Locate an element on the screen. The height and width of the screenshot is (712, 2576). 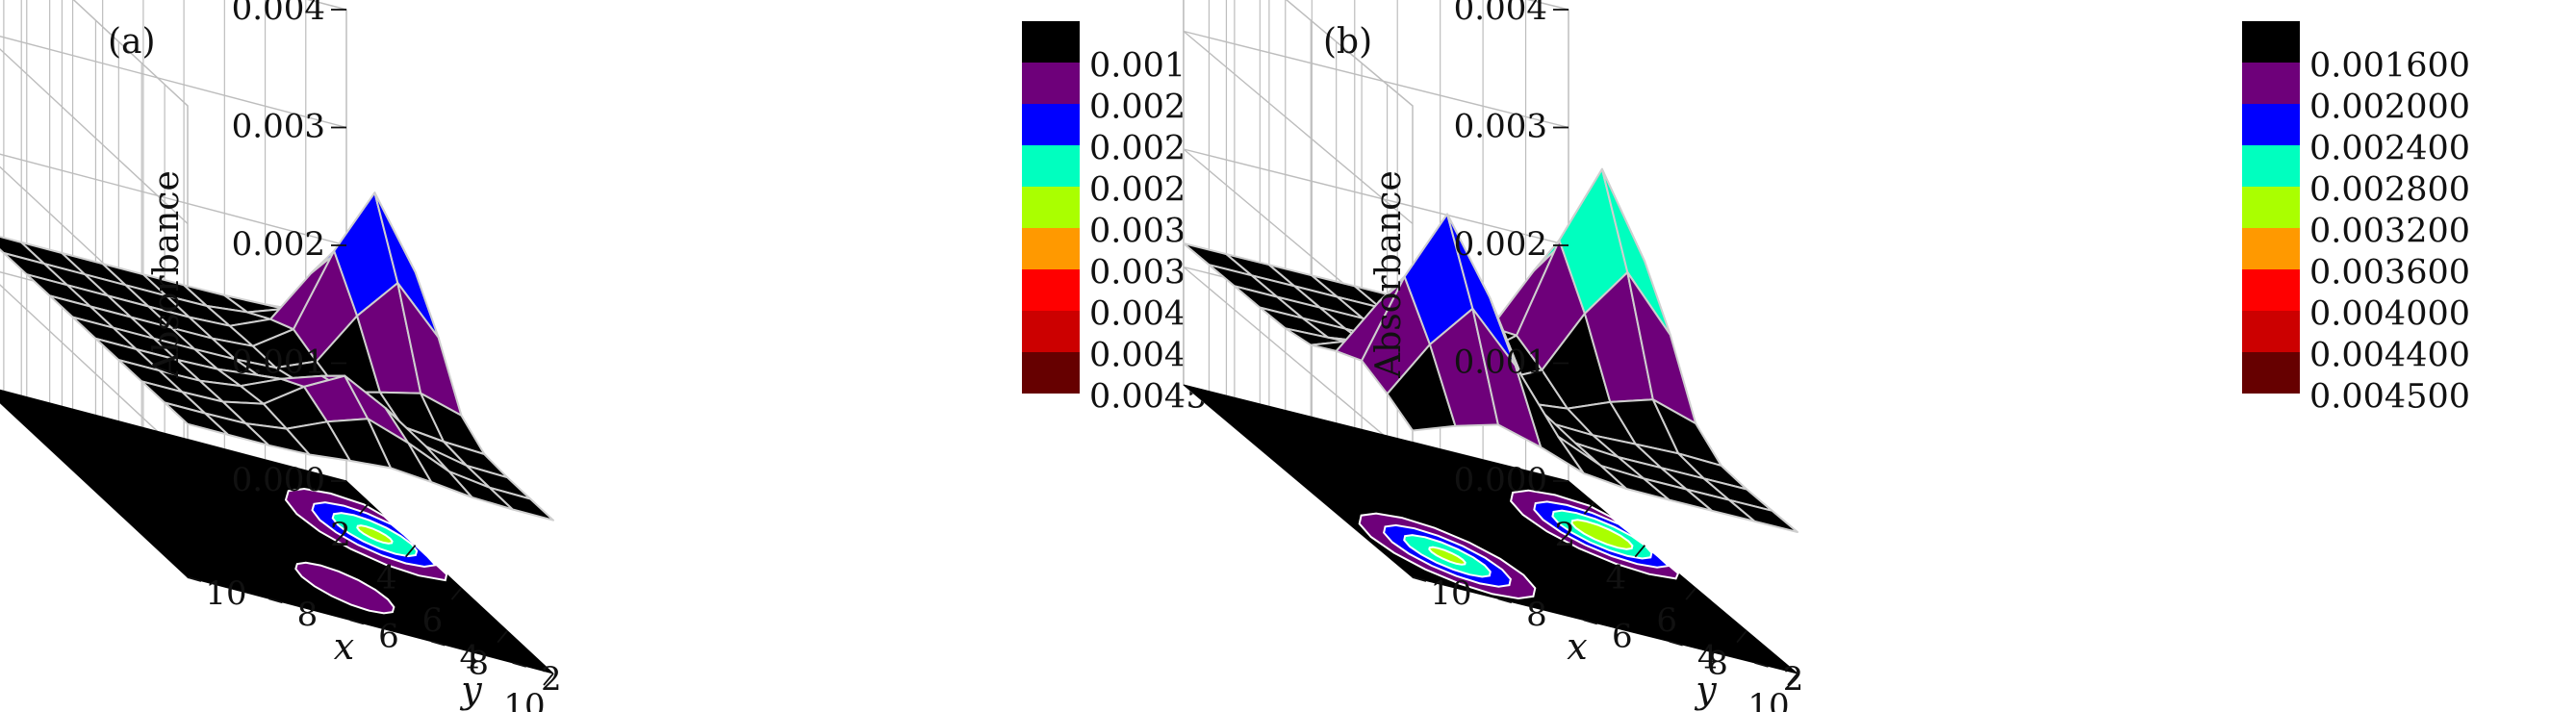
legend-label: 0.002400 is located at coordinates (2389, 149).